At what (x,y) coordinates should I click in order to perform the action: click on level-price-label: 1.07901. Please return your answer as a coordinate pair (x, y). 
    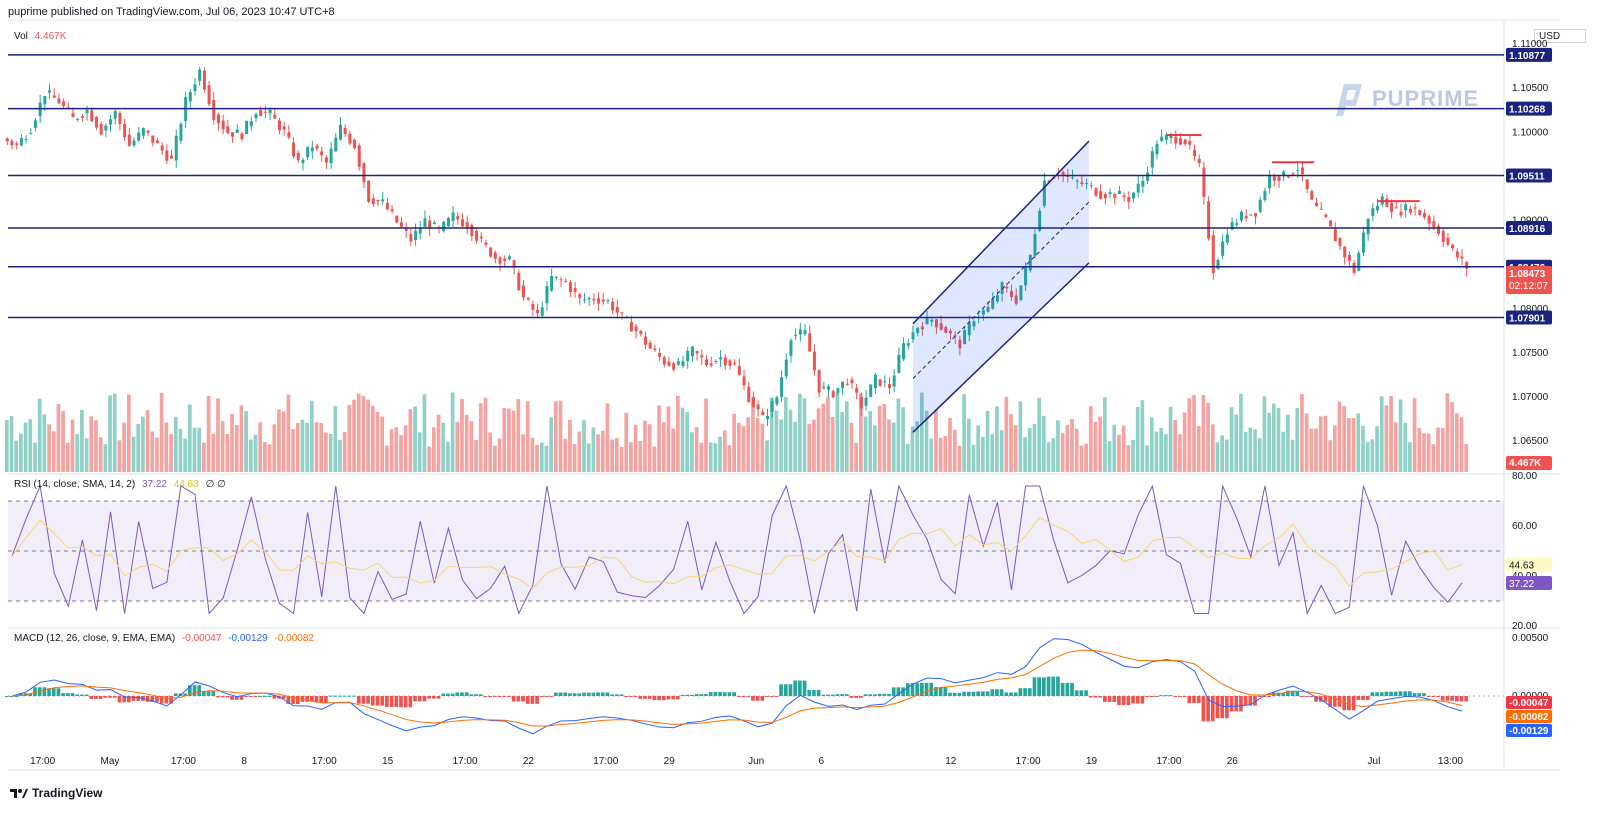
    Looking at the image, I should click on (1527, 319).